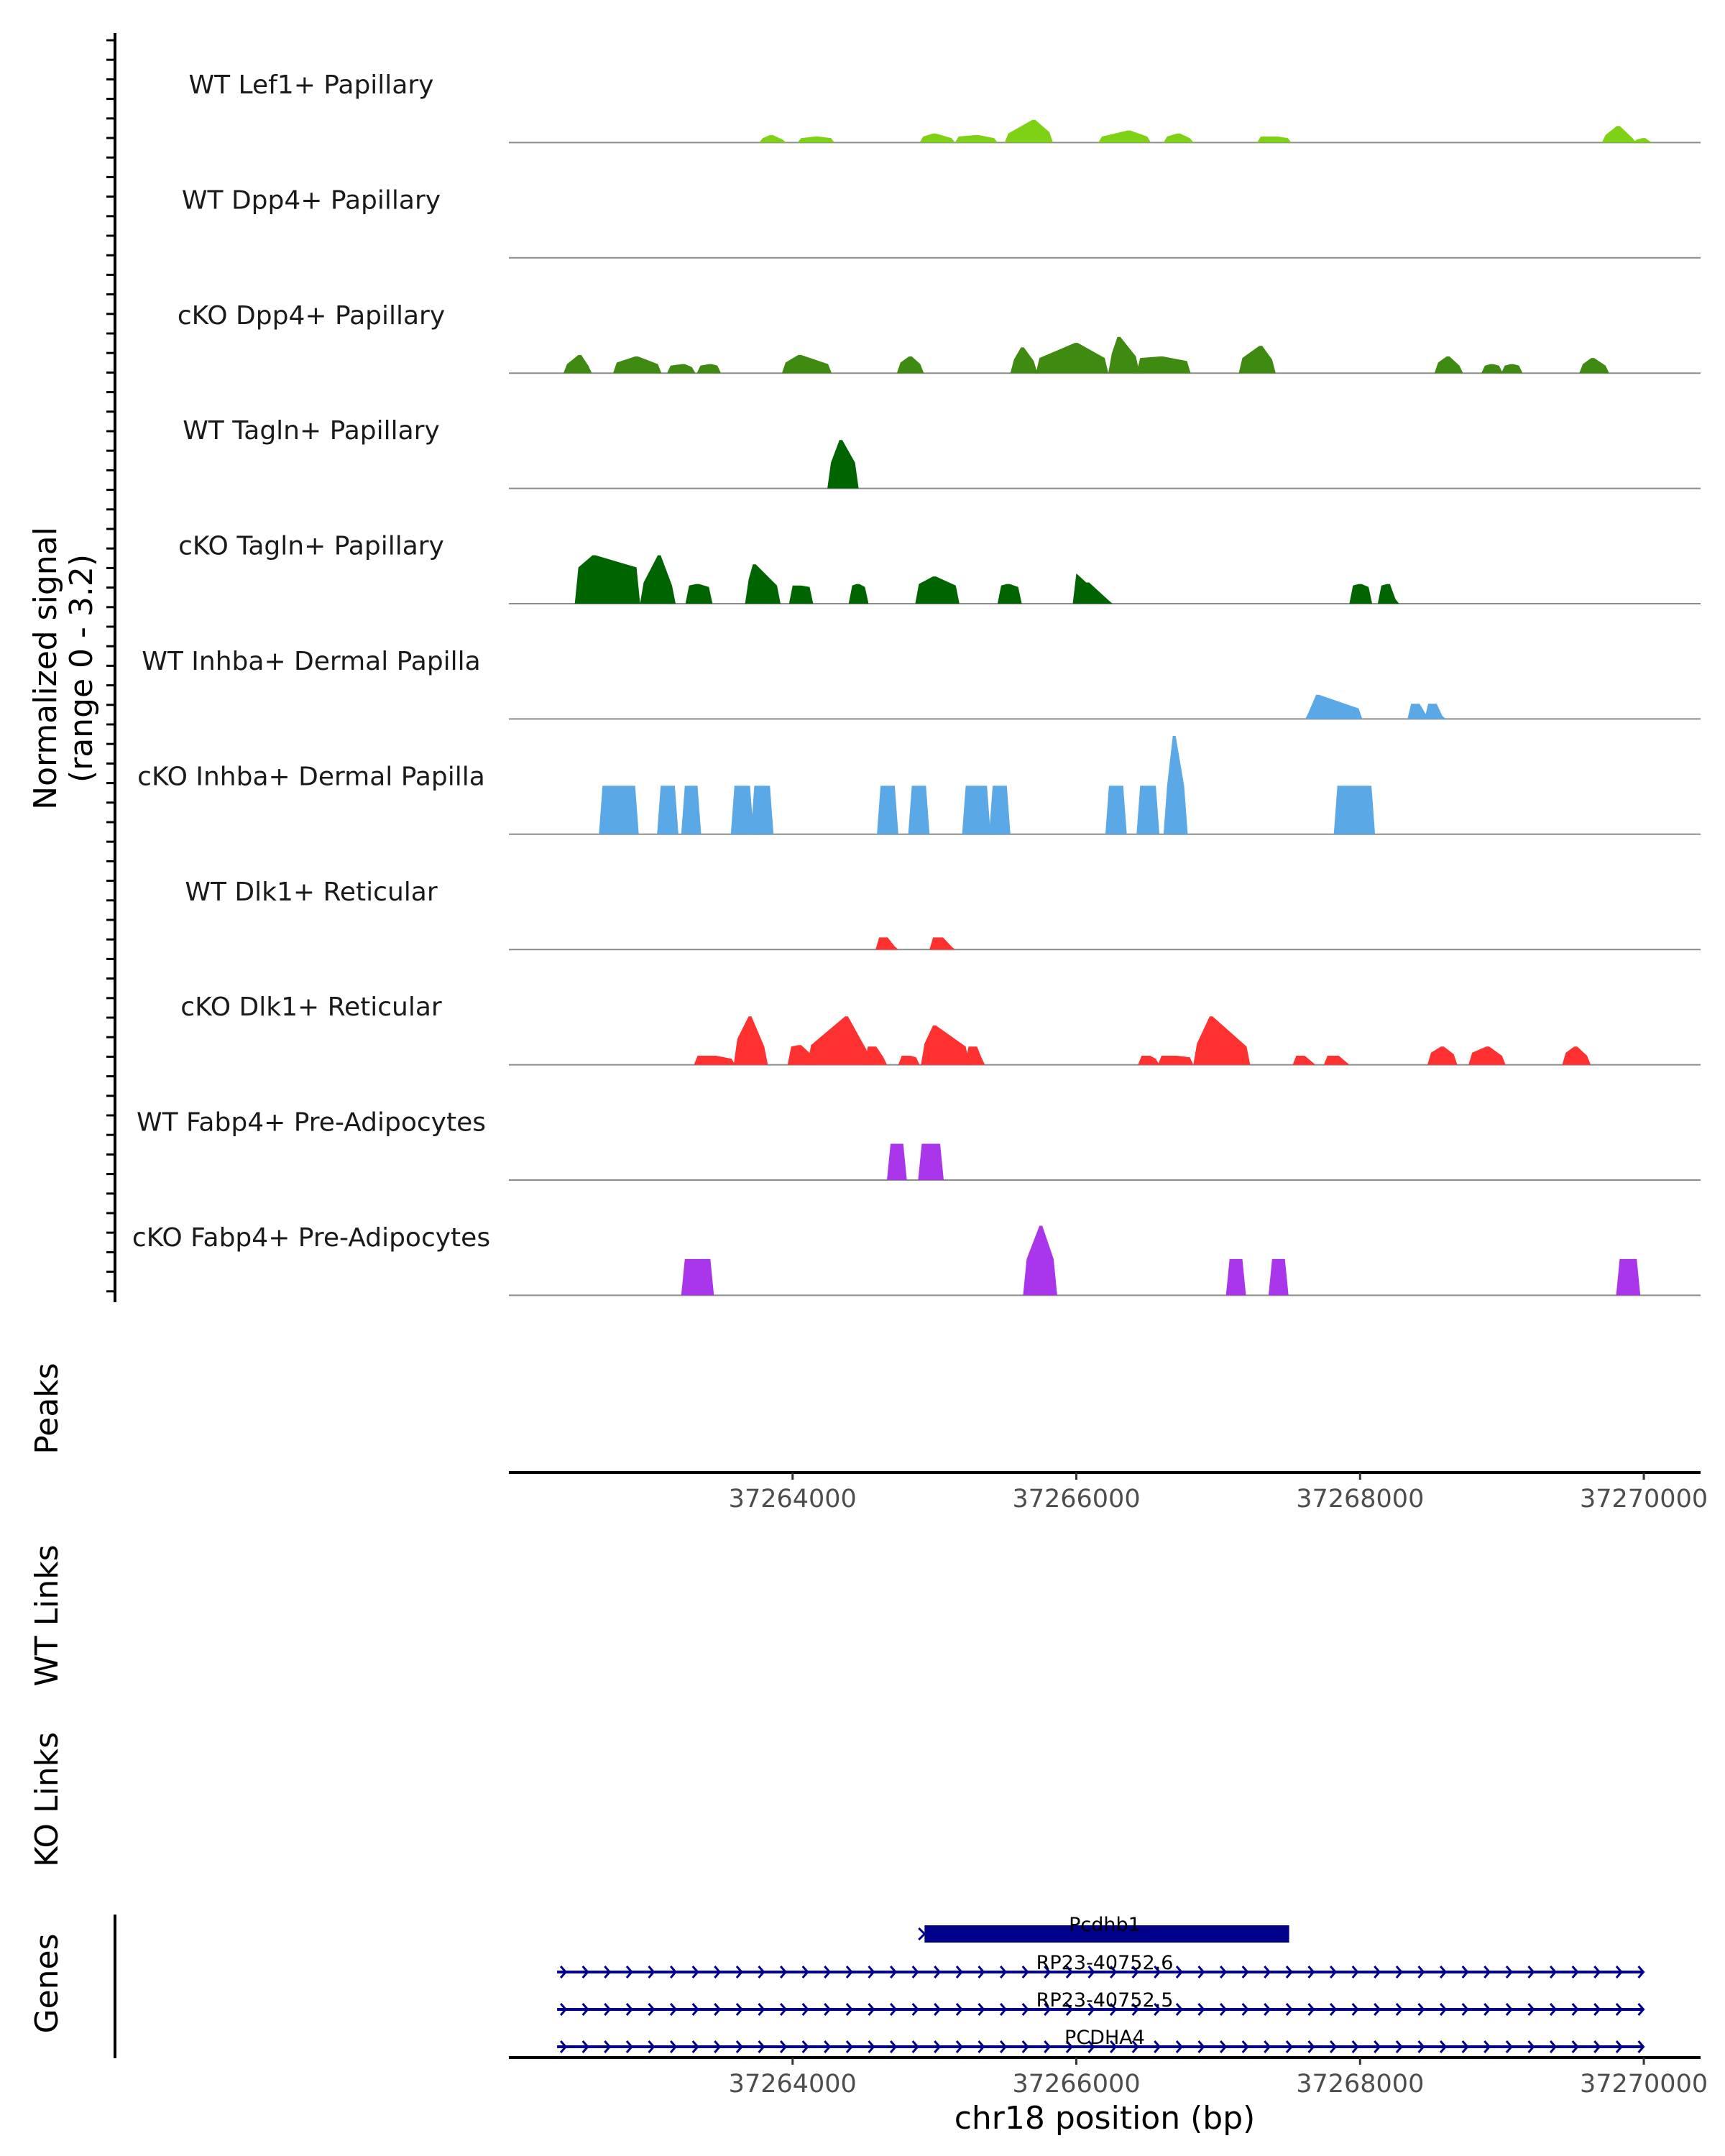 Image resolution: width=1725 pixels, height=2156 pixels. What do you see at coordinates (311, 1238) in the screenshot?
I see `track-label: cKO Fabp4+ Pre-Adipocytes` at bounding box center [311, 1238].